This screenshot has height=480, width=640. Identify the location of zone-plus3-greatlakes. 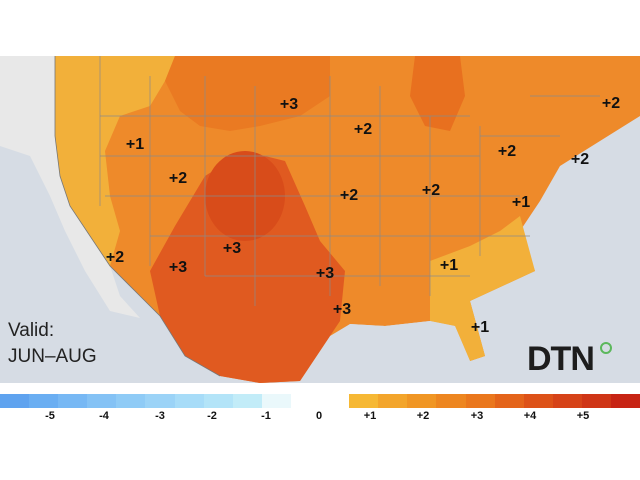
(437, 93).